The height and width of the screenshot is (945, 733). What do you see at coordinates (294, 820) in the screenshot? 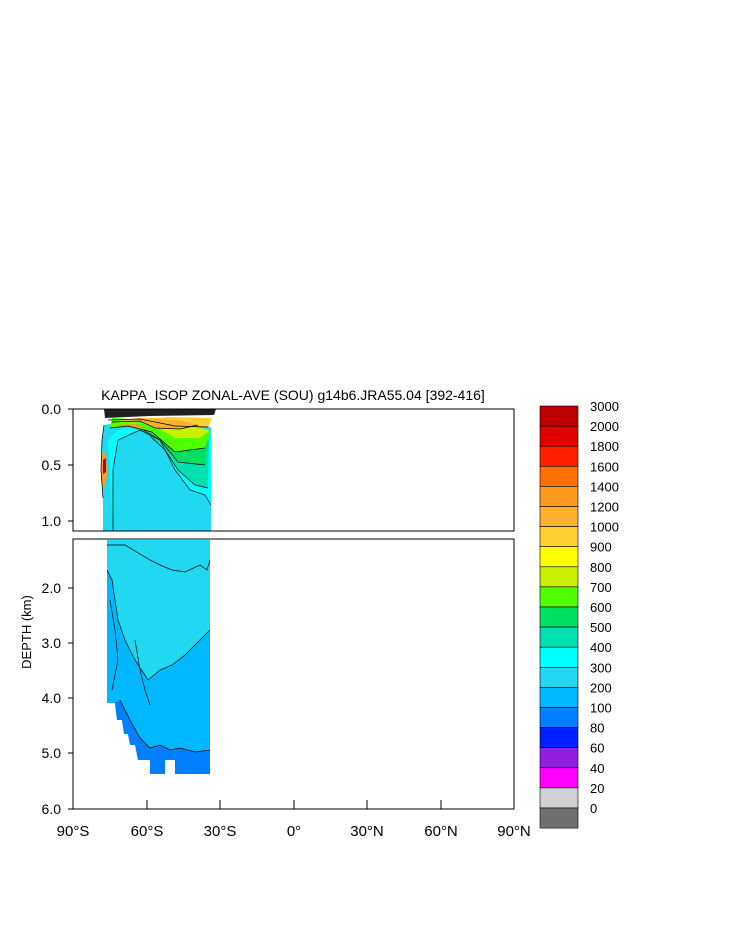
I see `x-axis: 90°S 60°S 30°S 0° 30°N 60°N 90°N` at bounding box center [294, 820].